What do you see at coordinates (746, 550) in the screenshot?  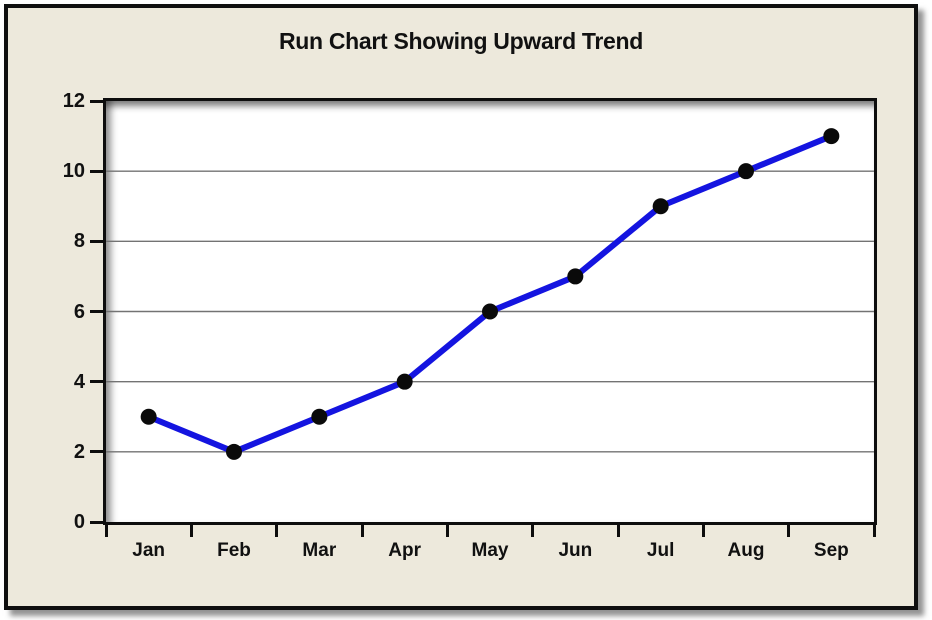 I see `x-tick-label: Aug` at bounding box center [746, 550].